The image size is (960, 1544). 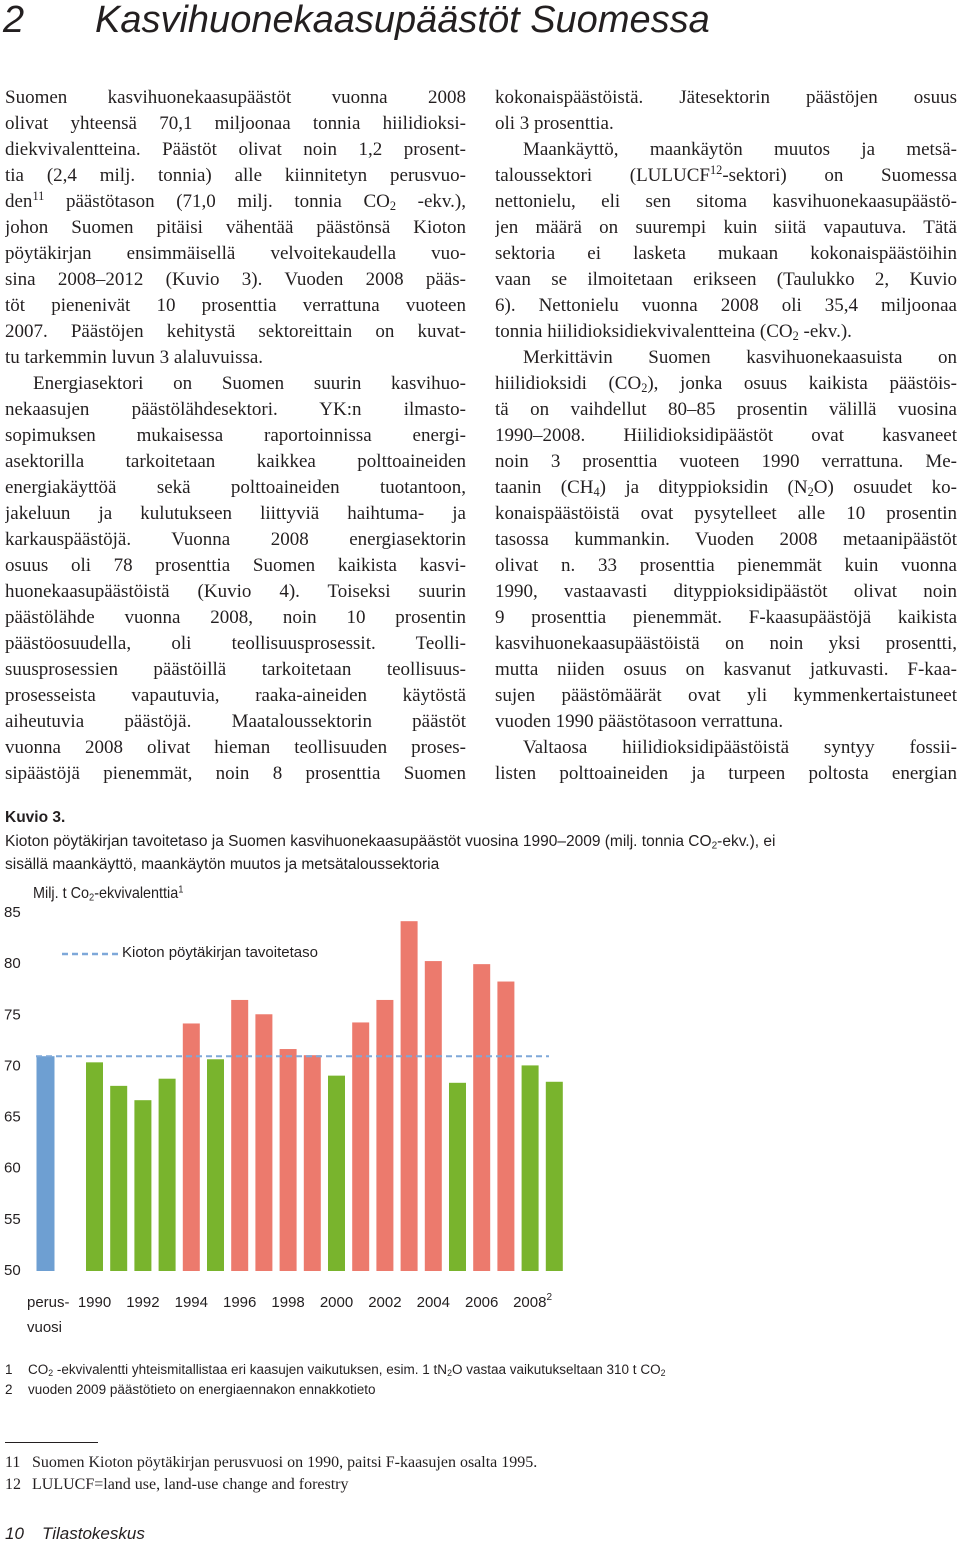 I want to click on text-run: -ekvivalenttia, so click(x=136, y=893).